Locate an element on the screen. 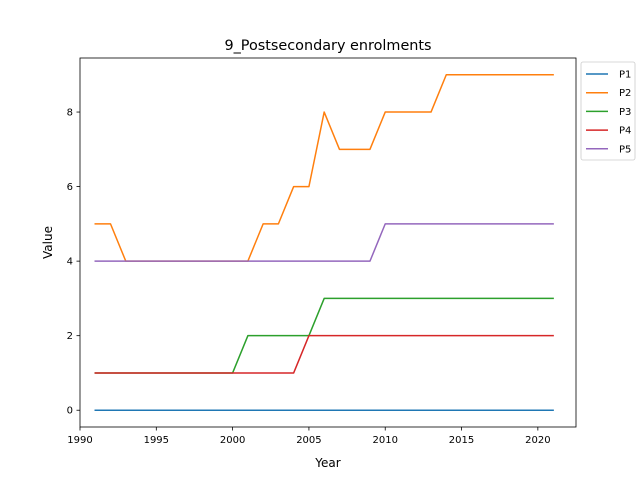  x-tick-label: 2000 is located at coordinates (232, 440).